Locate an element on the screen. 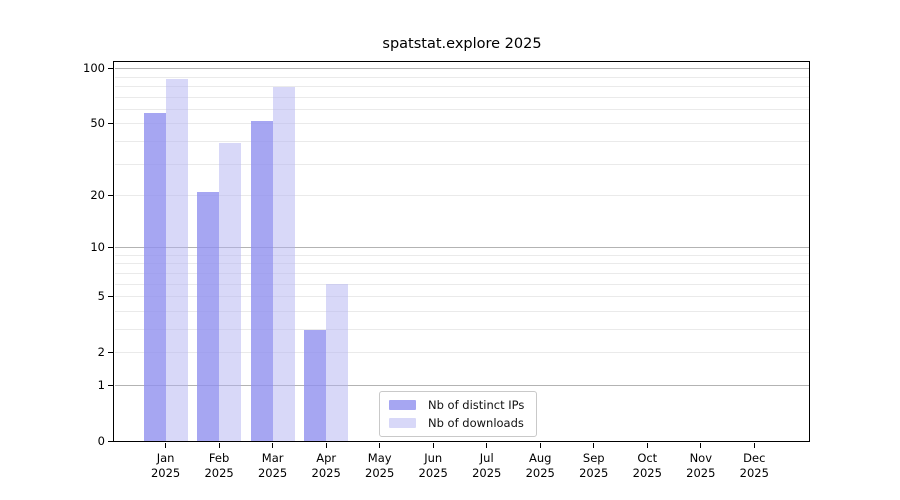 The width and height of the screenshot is (900, 500). x-tick-label-month: Mar is located at coordinates (272, 458).